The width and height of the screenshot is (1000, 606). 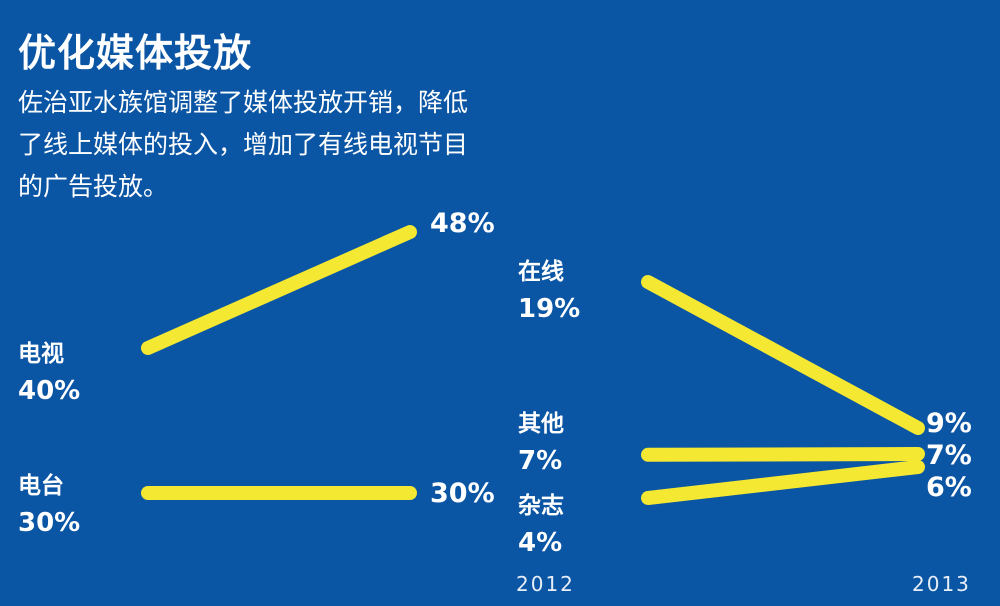 What do you see at coordinates (279, 290) in the screenshot?
I see `series-line-tv` at bounding box center [279, 290].